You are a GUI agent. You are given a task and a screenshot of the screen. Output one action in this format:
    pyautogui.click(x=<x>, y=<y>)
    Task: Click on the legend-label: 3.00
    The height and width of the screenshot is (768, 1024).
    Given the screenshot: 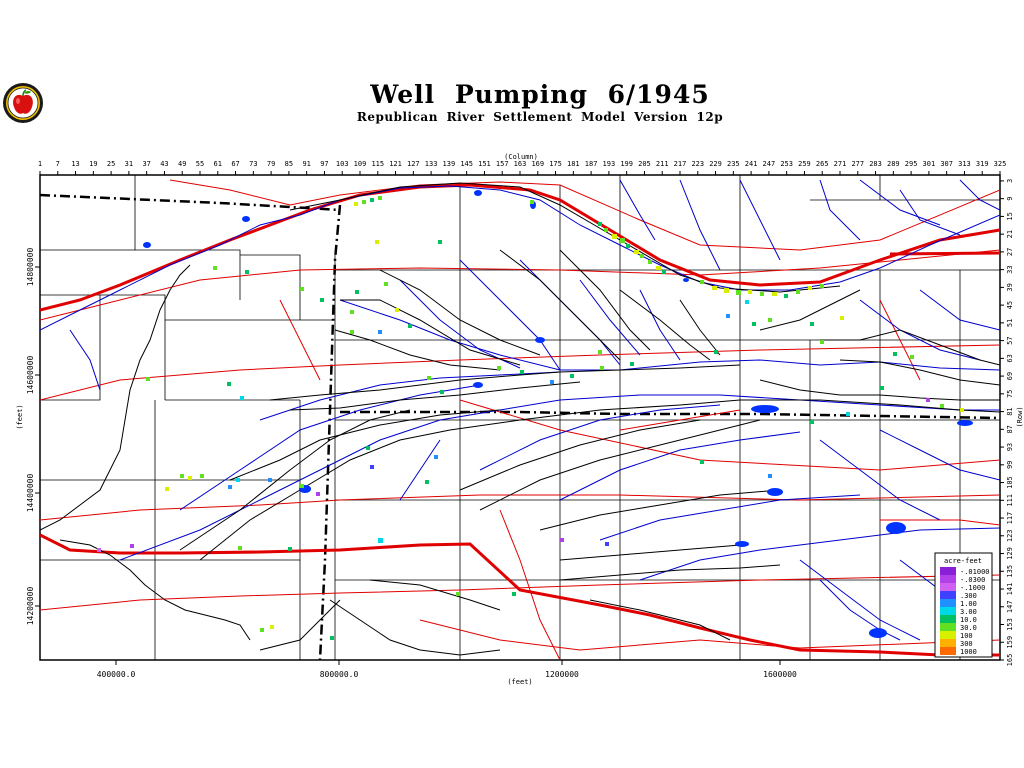 What is the action you would take?
    pyautogui.click(x=968, y=612)
    